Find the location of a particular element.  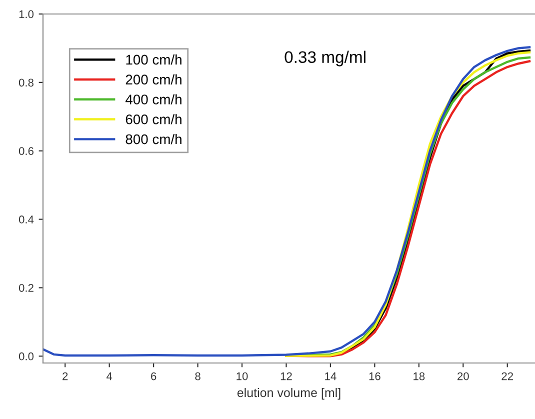

y-tick-label: 0.8 is located at coordinates (26, 82).